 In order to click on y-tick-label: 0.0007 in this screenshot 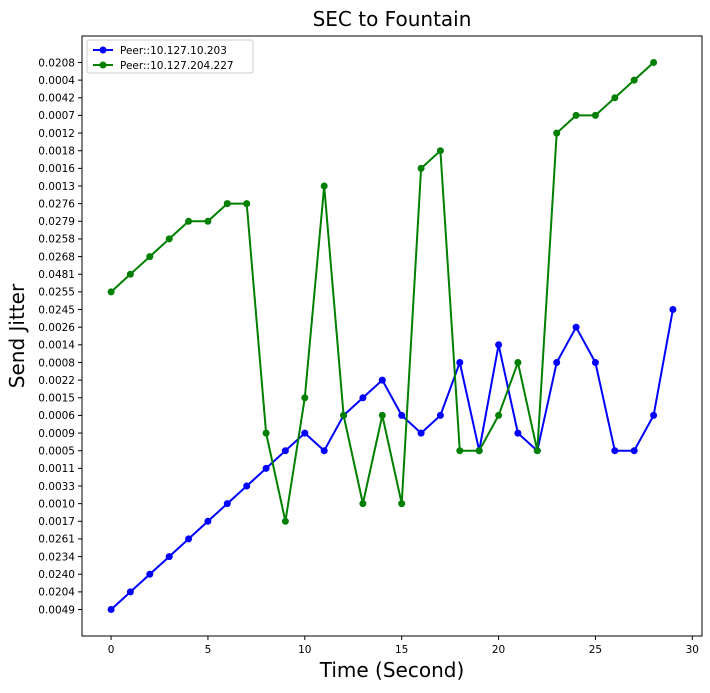, I will do `click(56, 116)`.